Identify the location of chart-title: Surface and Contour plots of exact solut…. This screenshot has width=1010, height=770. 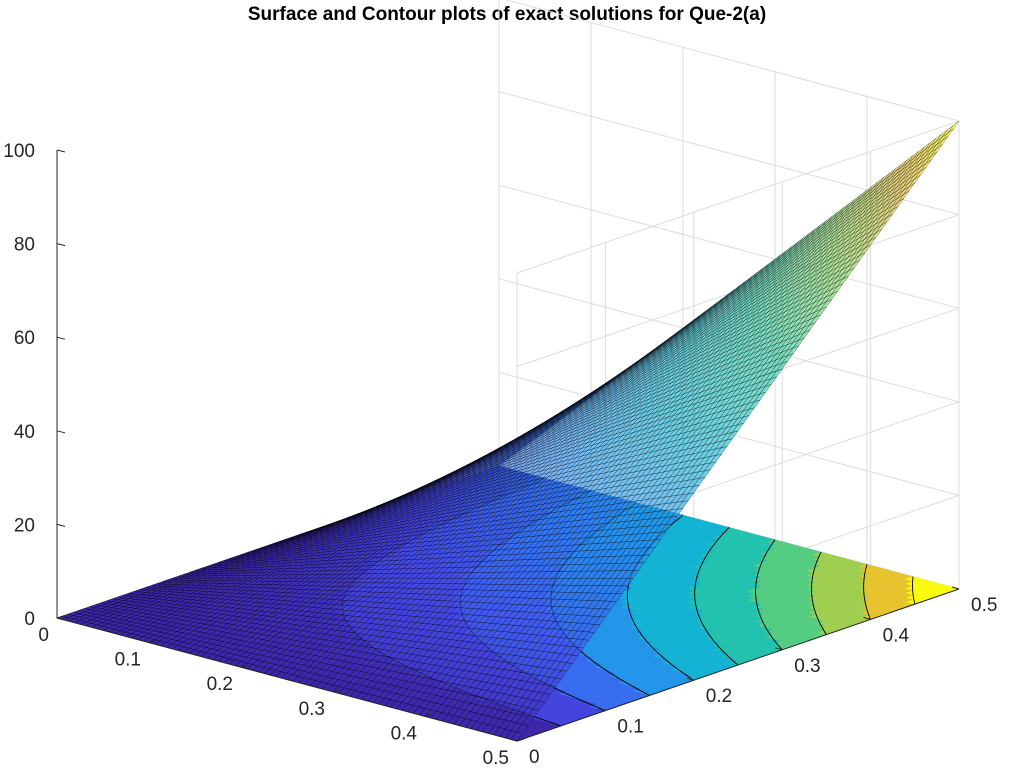
(507, 14).